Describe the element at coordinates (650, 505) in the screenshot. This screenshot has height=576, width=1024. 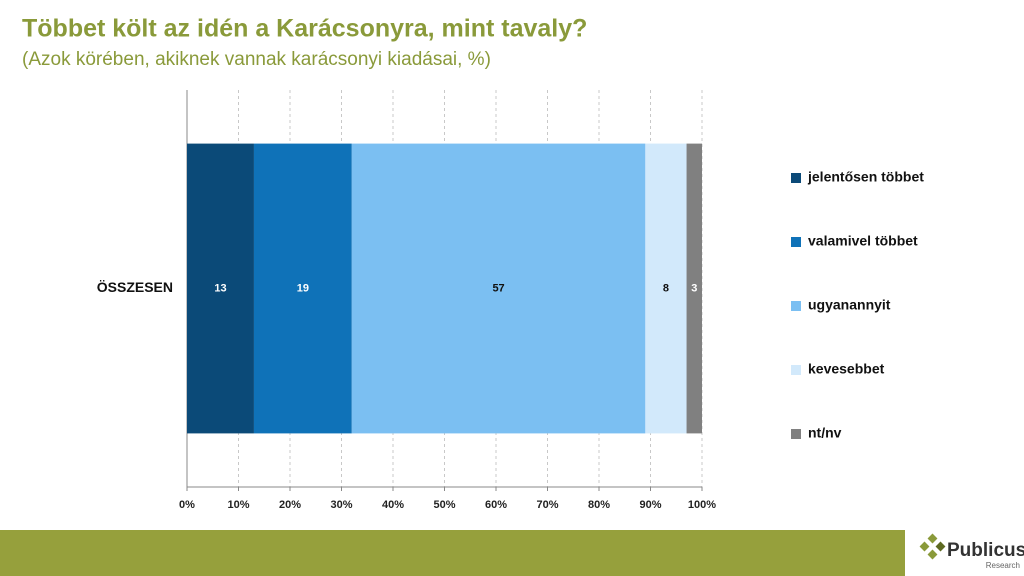
I see `x-tick-label: 90%` at that location.